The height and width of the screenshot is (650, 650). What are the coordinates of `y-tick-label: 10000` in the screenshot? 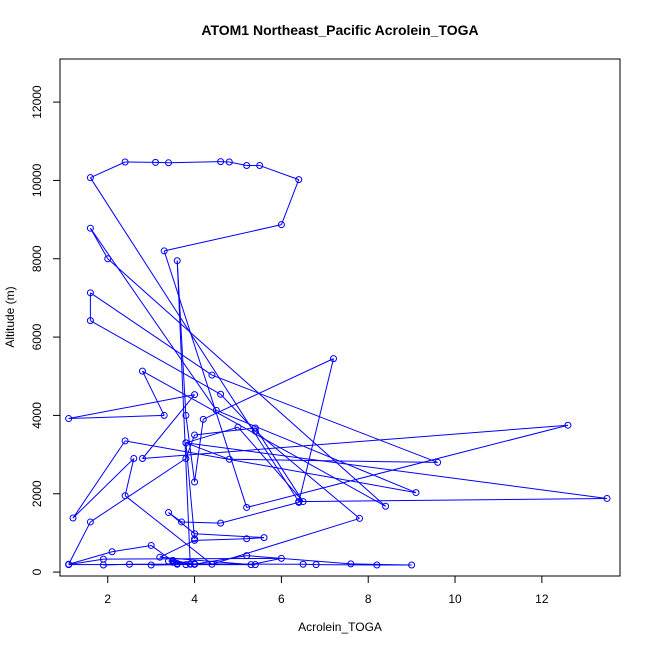 It's located at (37, 180).